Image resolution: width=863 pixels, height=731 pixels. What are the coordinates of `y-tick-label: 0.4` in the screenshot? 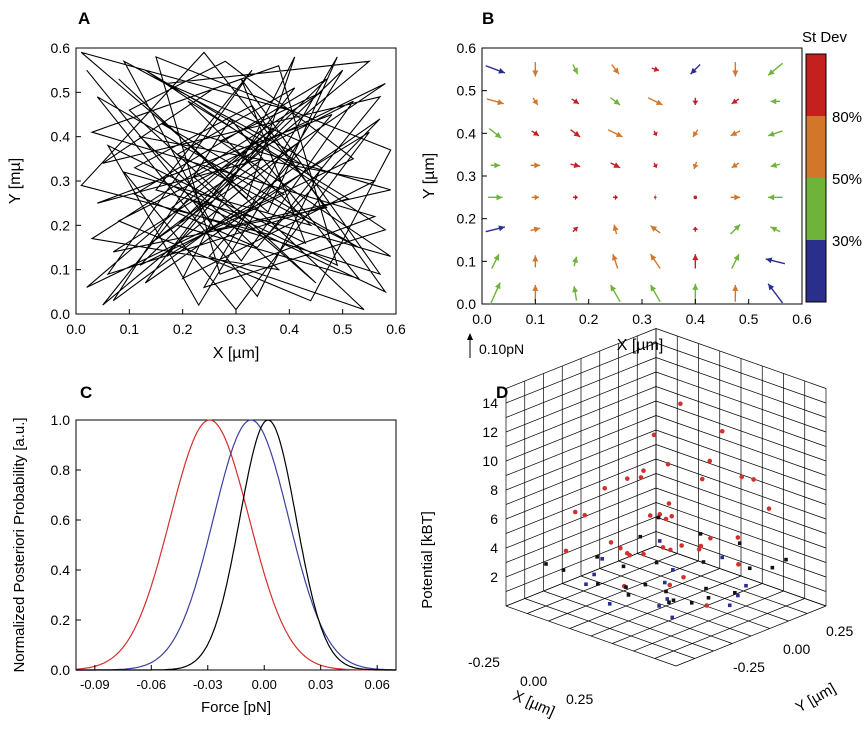 It's located at (61, 137).